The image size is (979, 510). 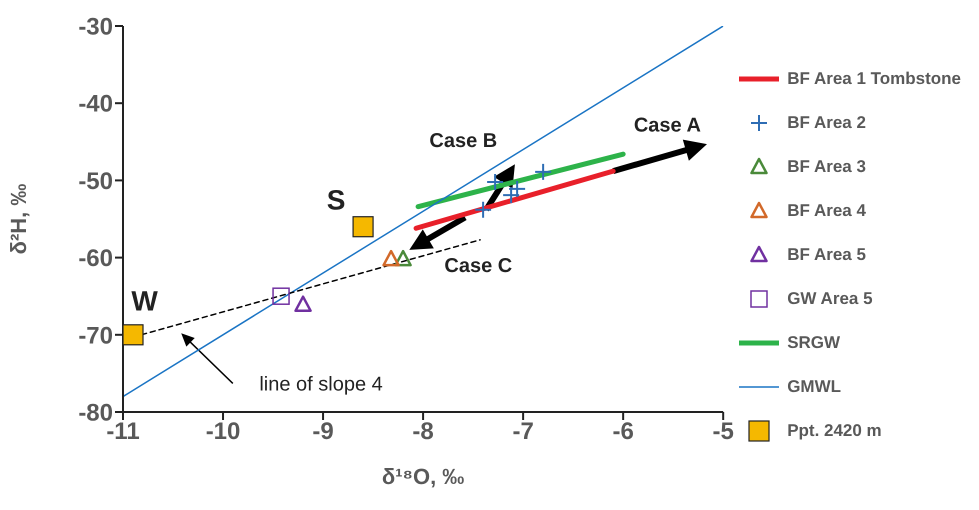 I want to click on x-axis-title: δ¹⁸O, ‰, so click(x=423, y=476).